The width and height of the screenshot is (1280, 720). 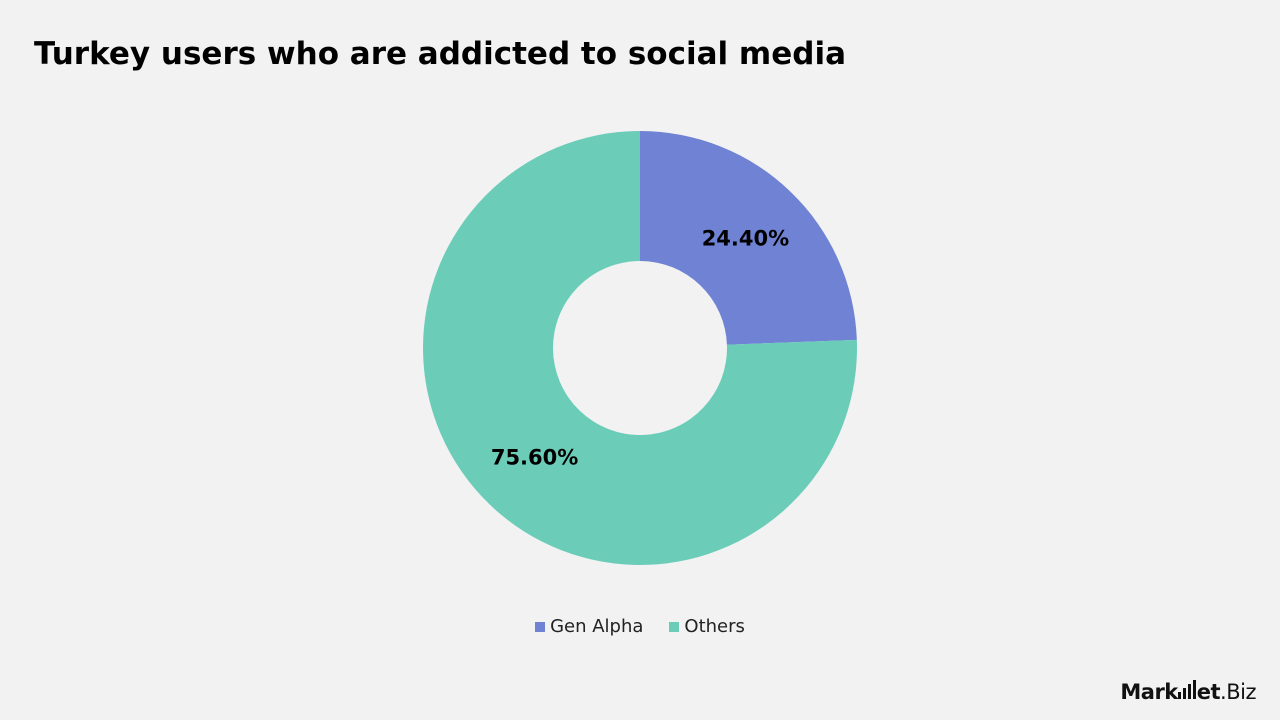 I want to click on chart-legend: Gen Alpha Others, so click(x=640, y=626).